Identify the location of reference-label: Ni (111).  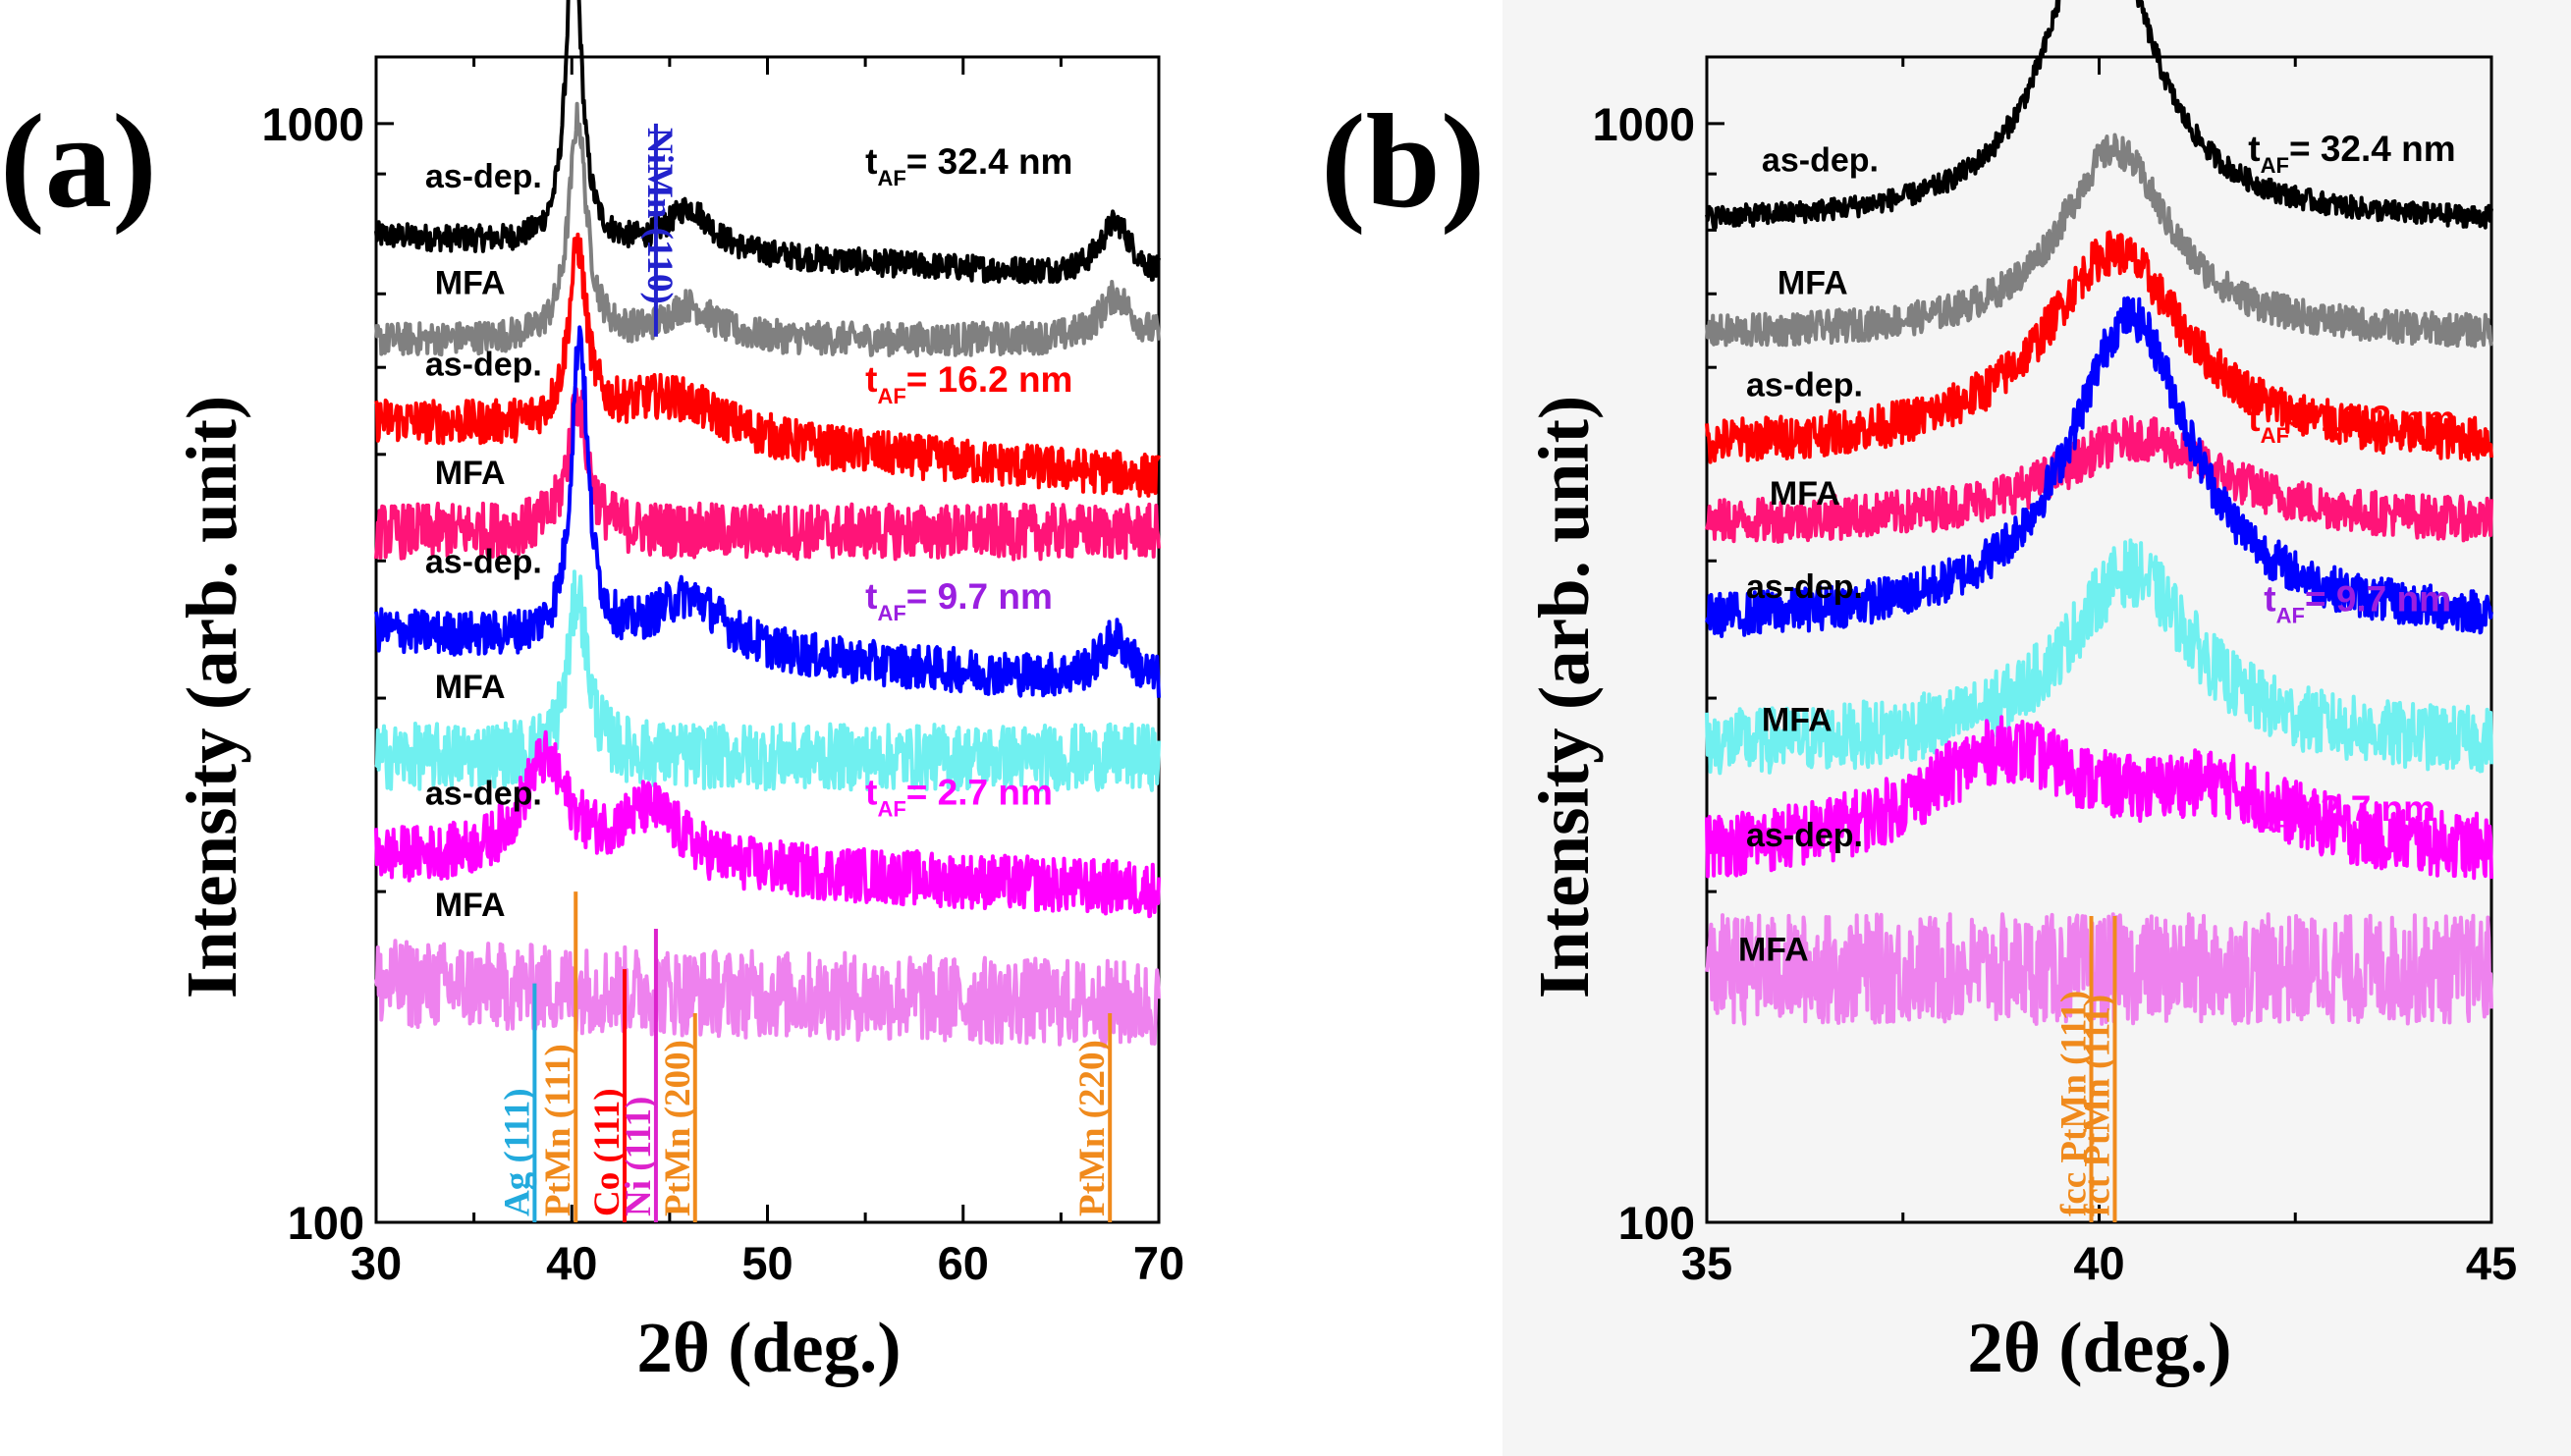
(639, 1156).